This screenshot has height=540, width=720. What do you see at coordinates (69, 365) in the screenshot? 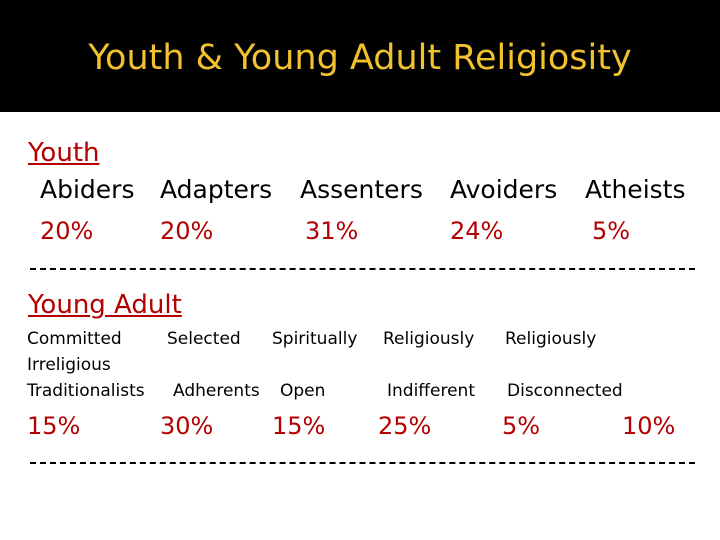
I see `ya-label-irreligious: Irreligious` at bounding box center [69, 365].